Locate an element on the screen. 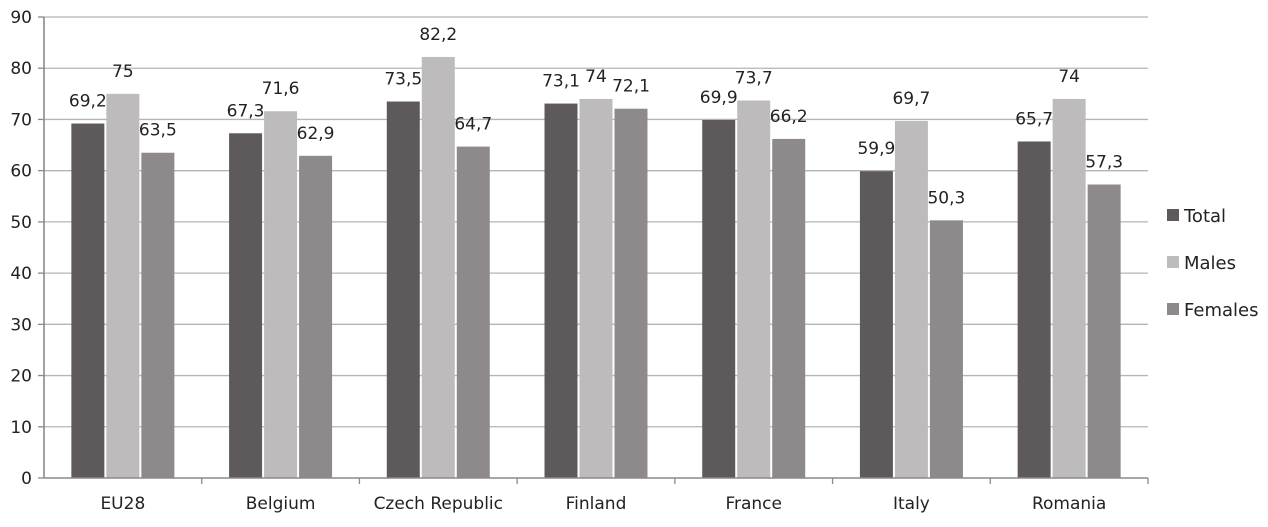 This screenshot has height=527, width=1268. y-tick-label: 80 is located at coordinates (21, 69).